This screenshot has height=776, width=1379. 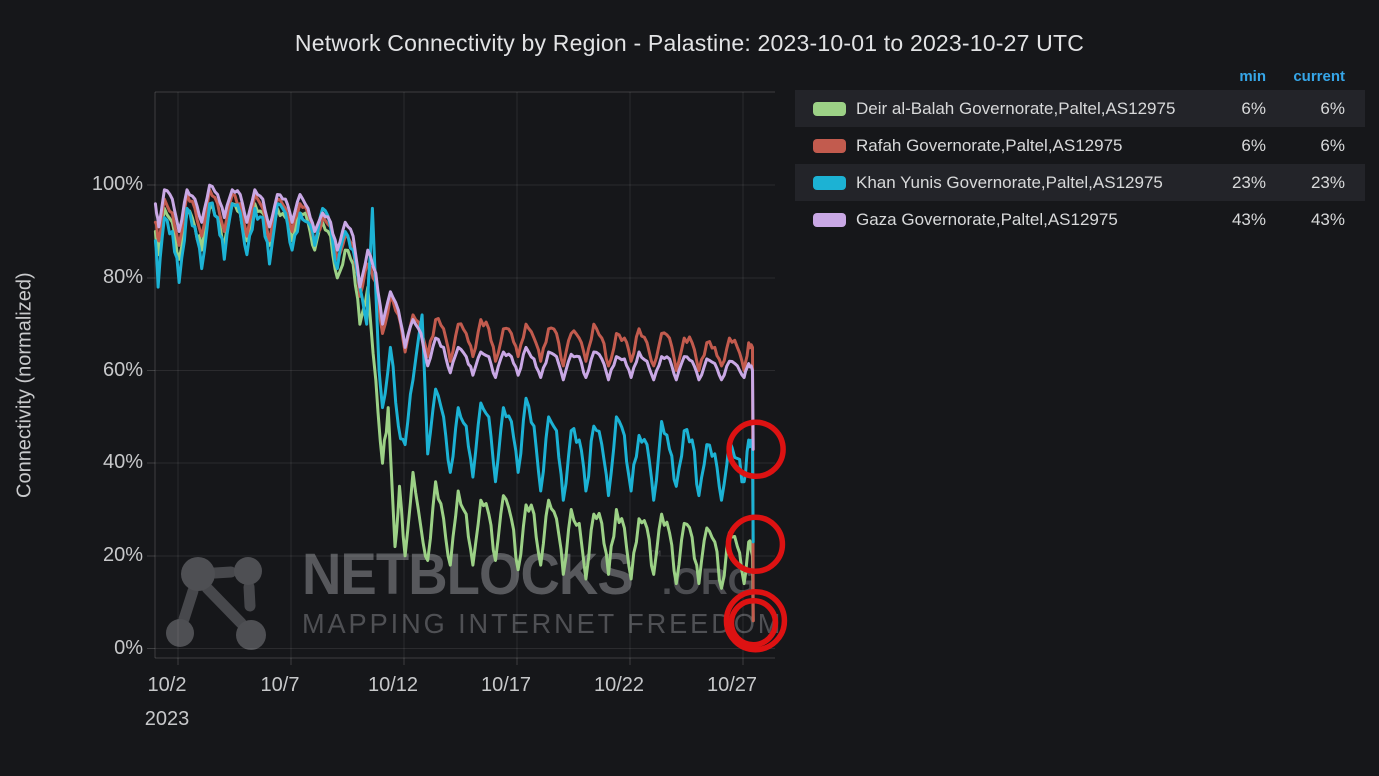 I want to click on legend-series-label: Rafah Governorate,Paltel,AS12975, so click(x=989, y=145).